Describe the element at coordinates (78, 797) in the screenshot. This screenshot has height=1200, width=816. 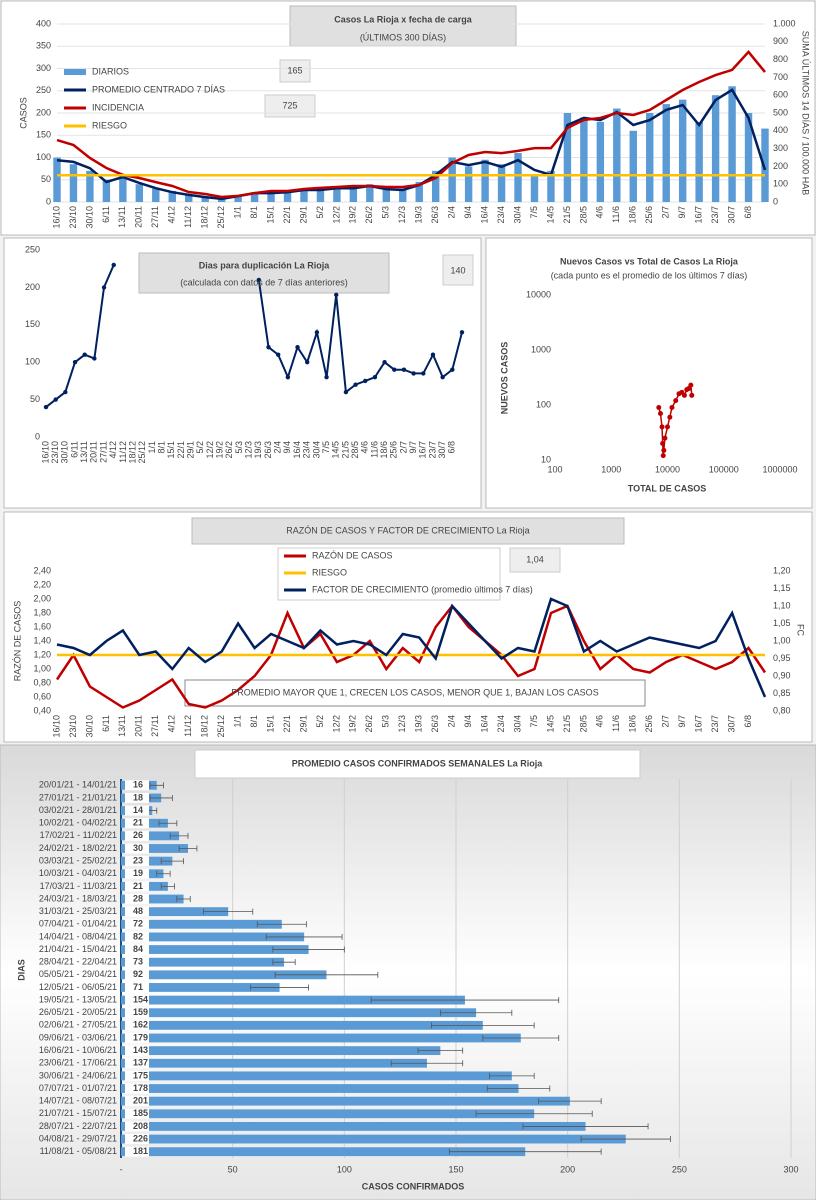
I see `y-tick-label: 27/01/21 - 21/01/21` at that location.